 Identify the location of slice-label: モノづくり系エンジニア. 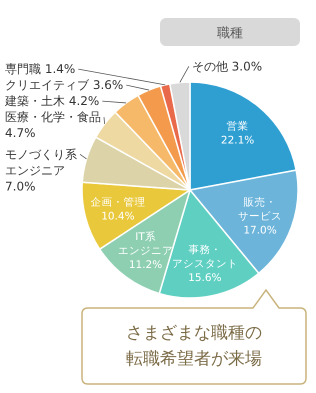
(41, 162).